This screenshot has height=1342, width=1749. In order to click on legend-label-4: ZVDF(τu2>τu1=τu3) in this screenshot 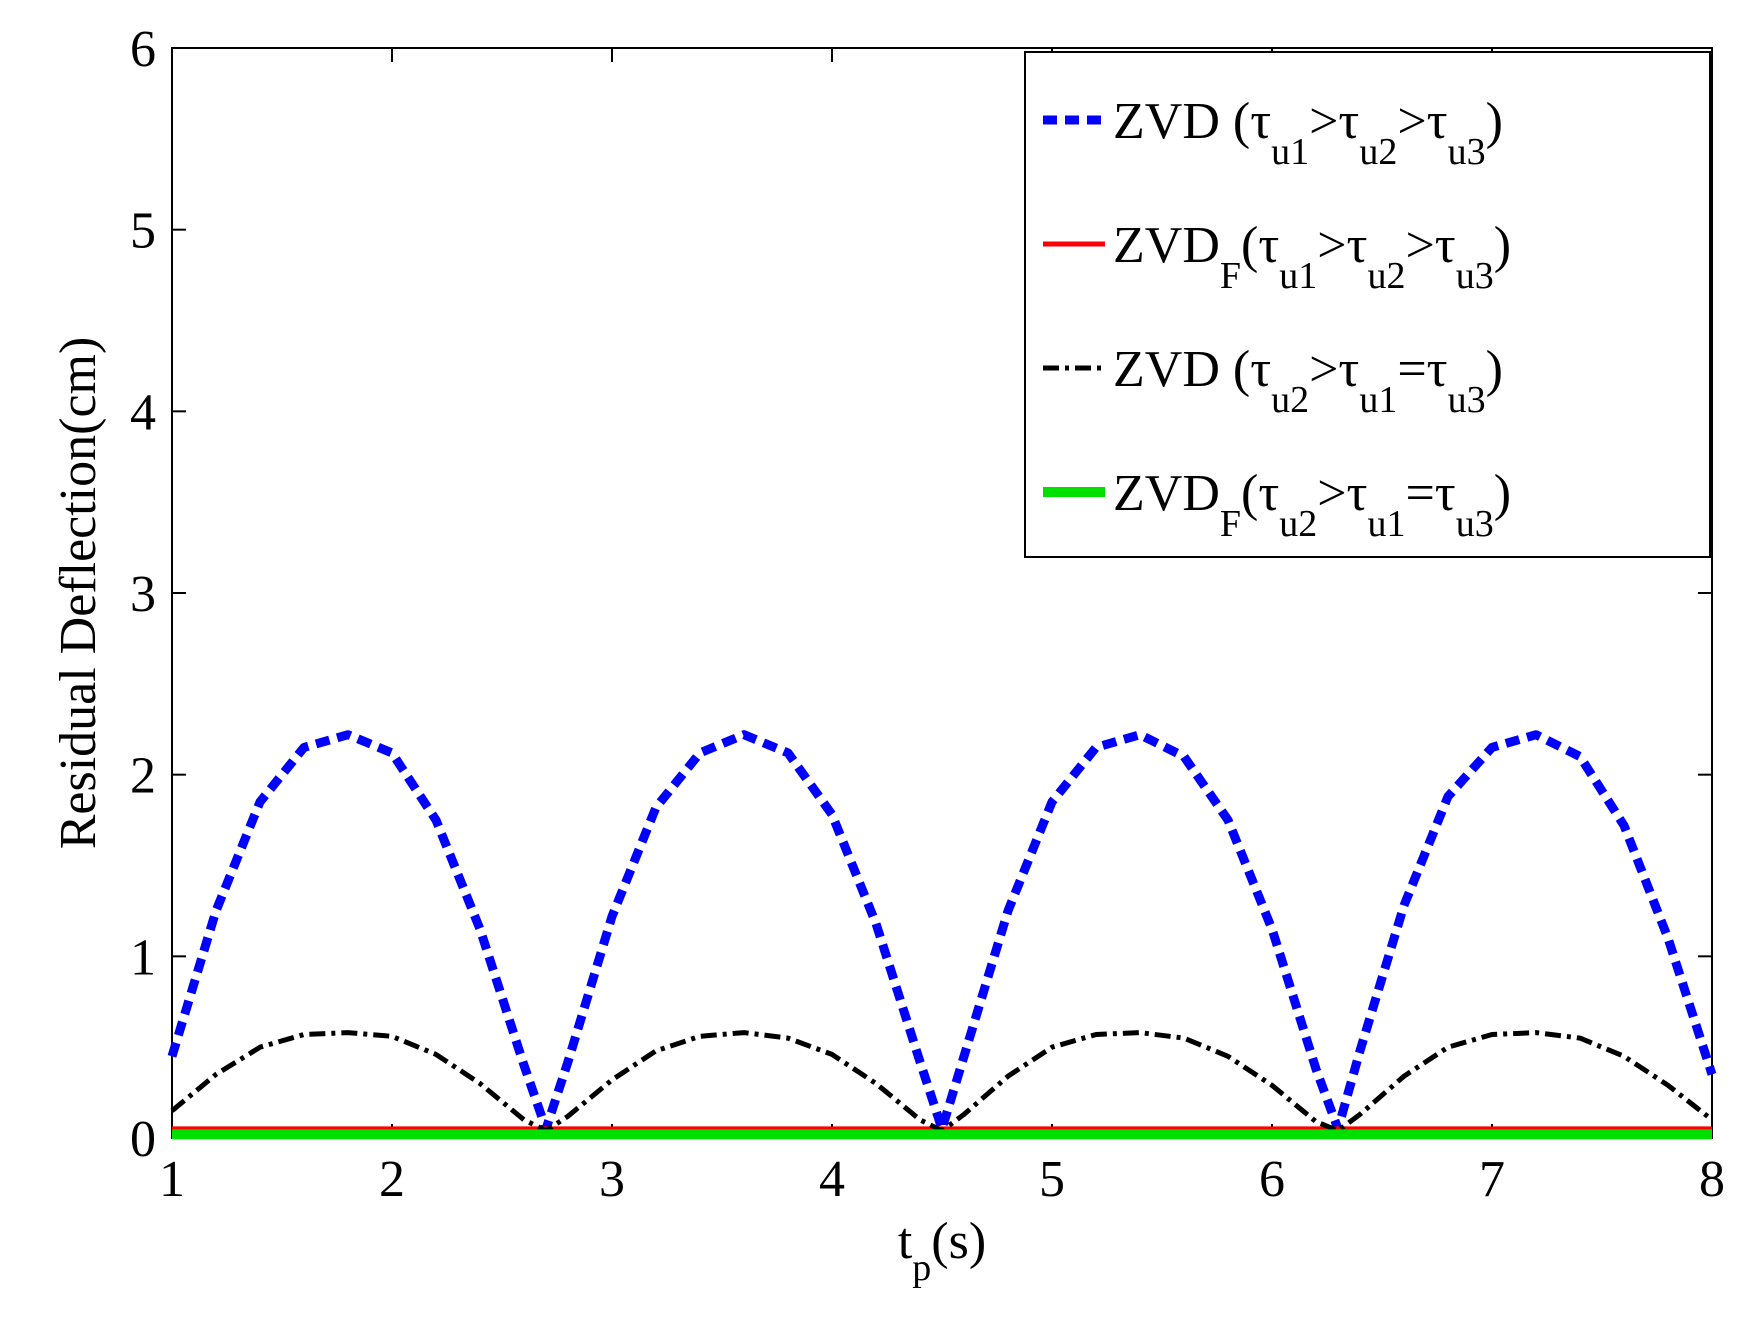, I will do `click(1312, 505)`.